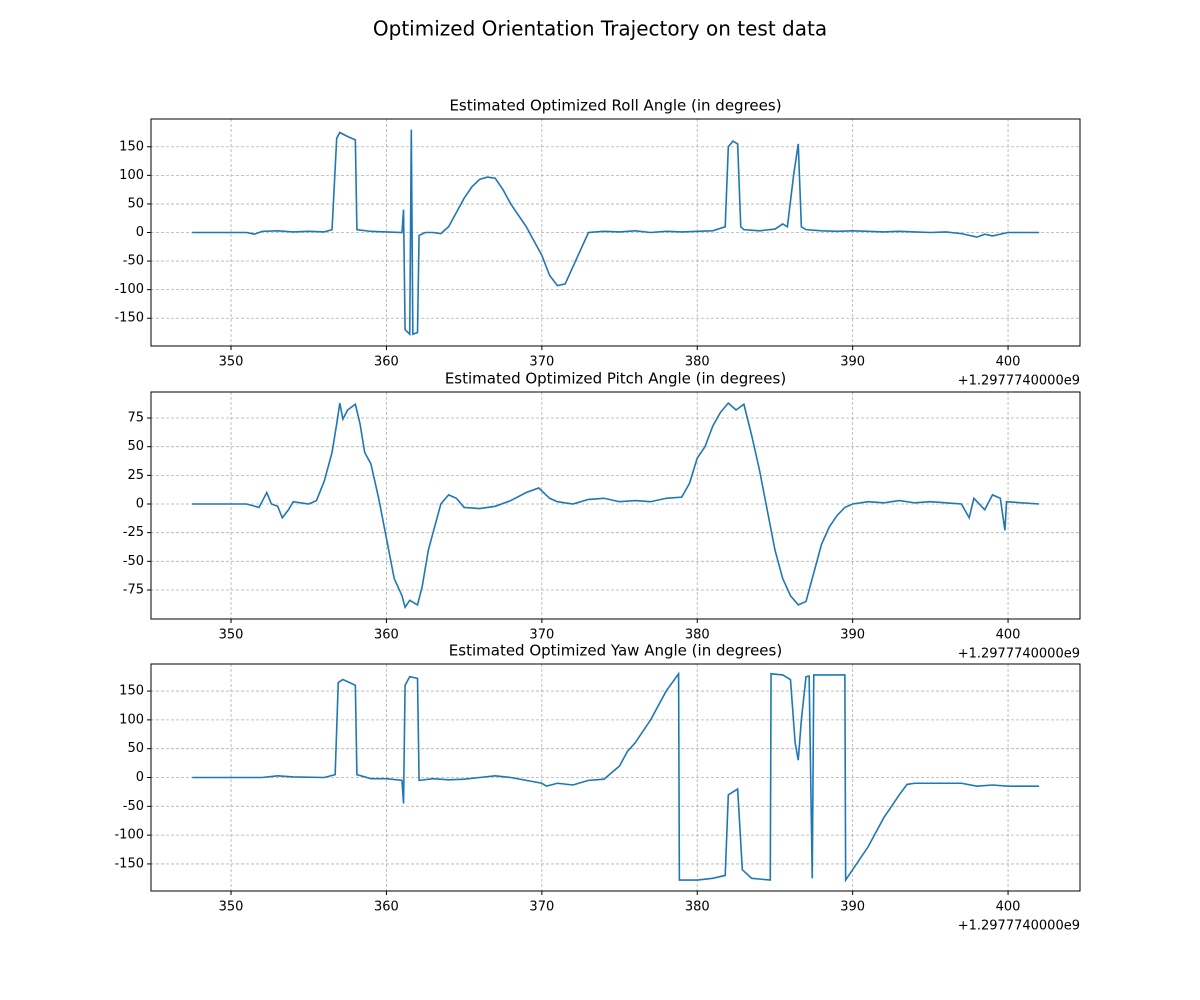 The image size is (1200, 1000). What do you see at coordinates (135, 475) in the screenshot?
I see `y-tick-label: 25` at bounding box center [135, 475].